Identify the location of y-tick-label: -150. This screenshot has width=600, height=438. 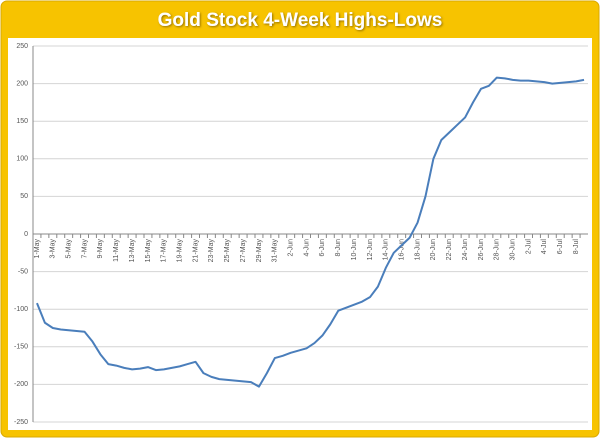
(21, 347).